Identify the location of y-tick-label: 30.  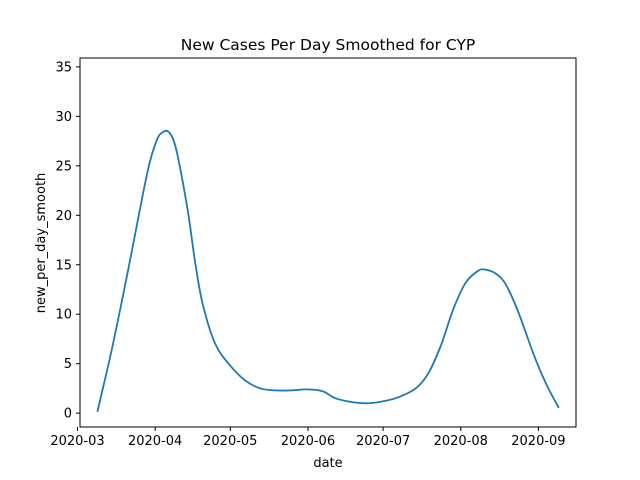
(63, 117).